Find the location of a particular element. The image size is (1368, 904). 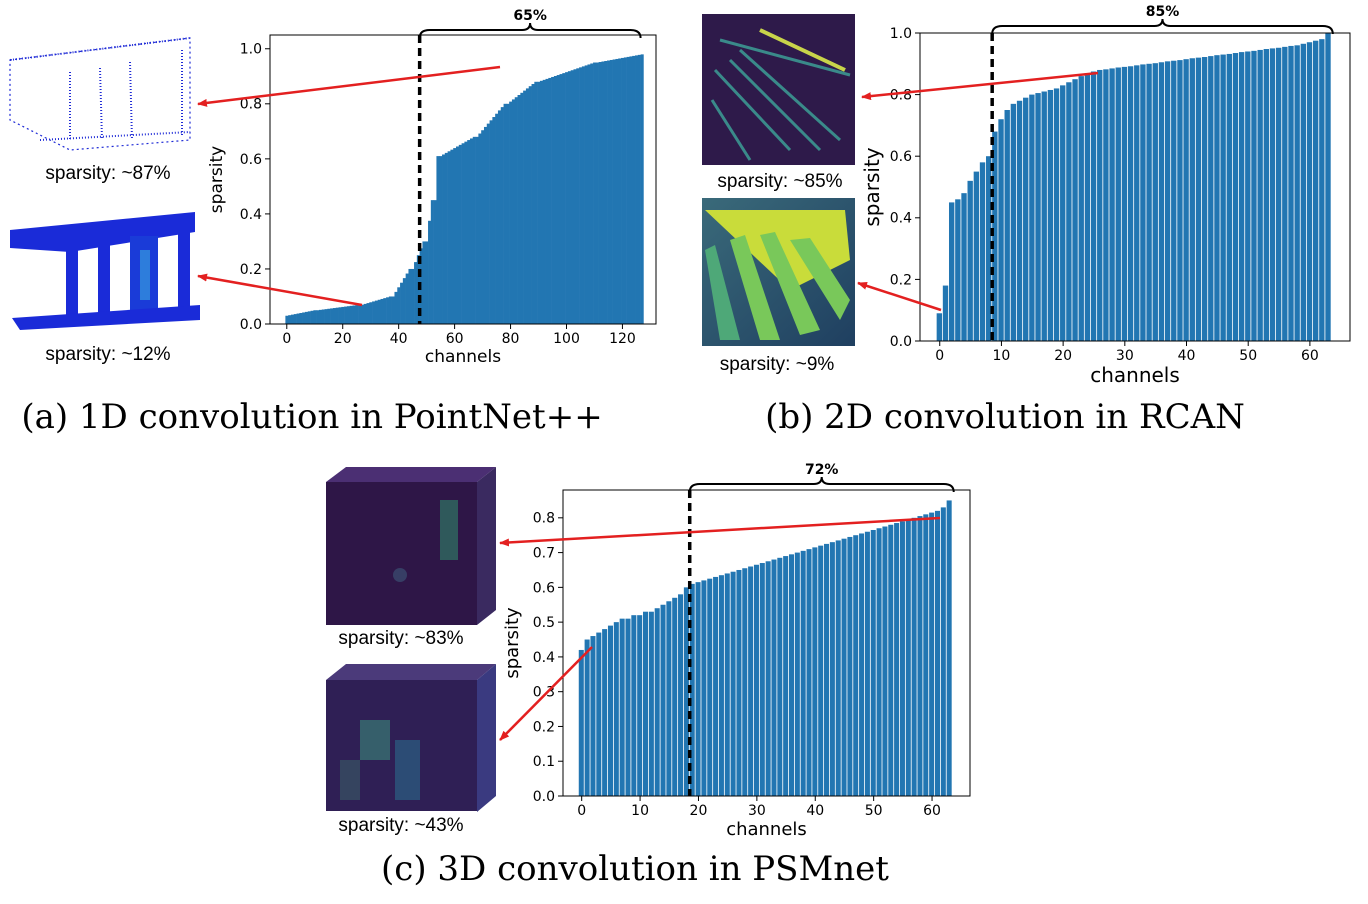

butterfly-sparse-image is located at coordinates (778, 89).